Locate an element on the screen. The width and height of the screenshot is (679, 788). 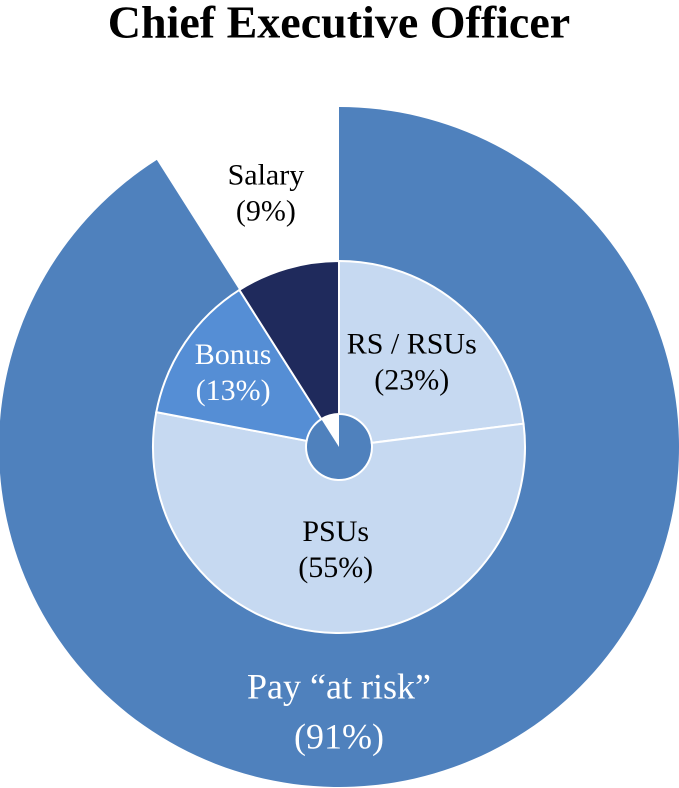
slice-label: RS / RSUs is located at coordinates (412, 343).